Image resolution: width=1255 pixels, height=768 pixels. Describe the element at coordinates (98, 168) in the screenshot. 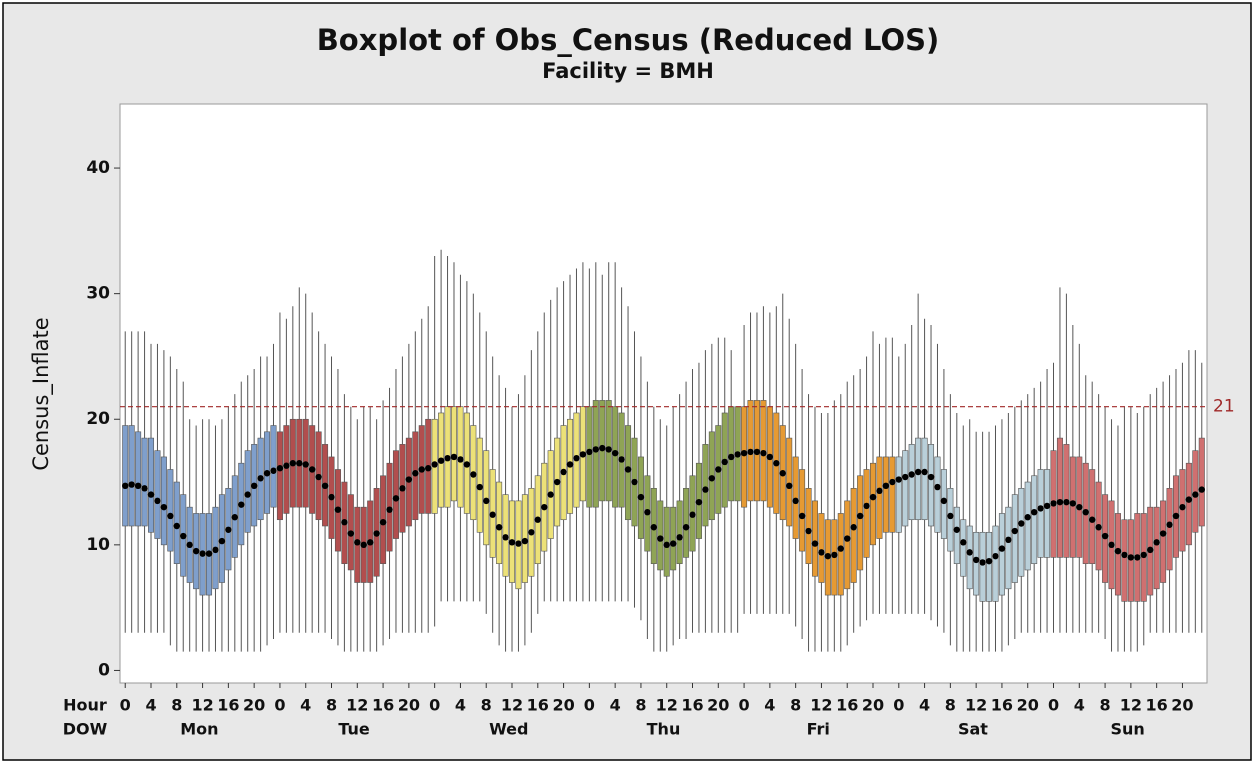

I see `y-tick-label: 40` at that location.